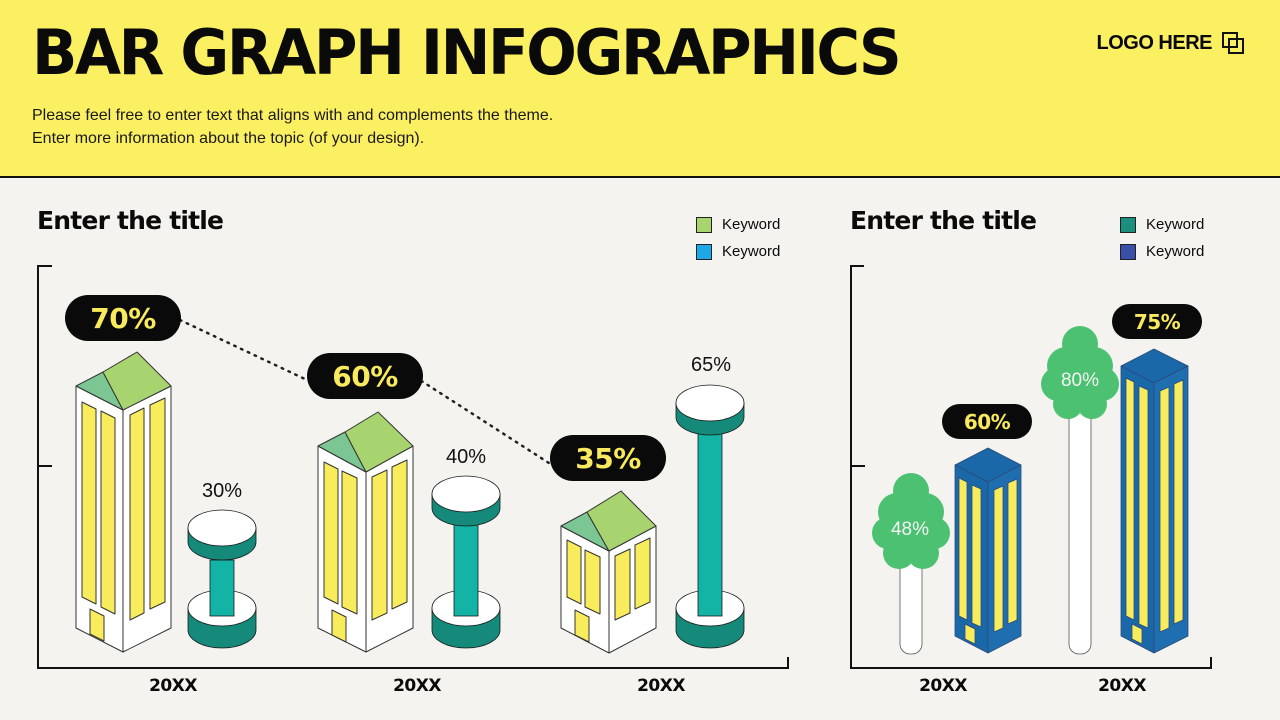 The image size is (1280, 720). I want to click on legend-swatch-teal, so click(1128, 224).